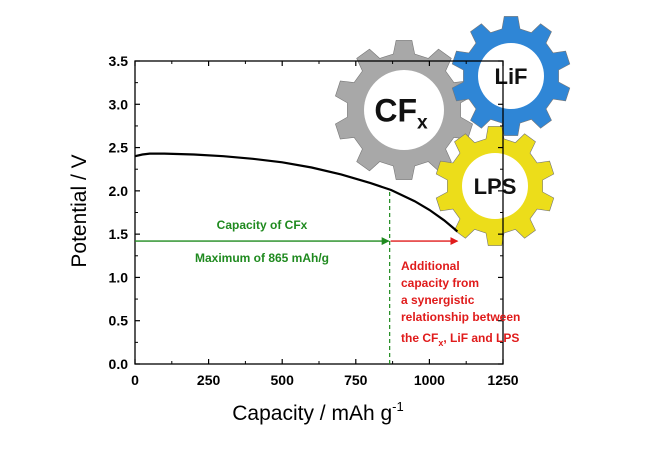 This screenshot has width=650, height=450. Describe the element at coordinates (119, 321) in the screenshot. I see `y-tick-label: 0.5` at that location.